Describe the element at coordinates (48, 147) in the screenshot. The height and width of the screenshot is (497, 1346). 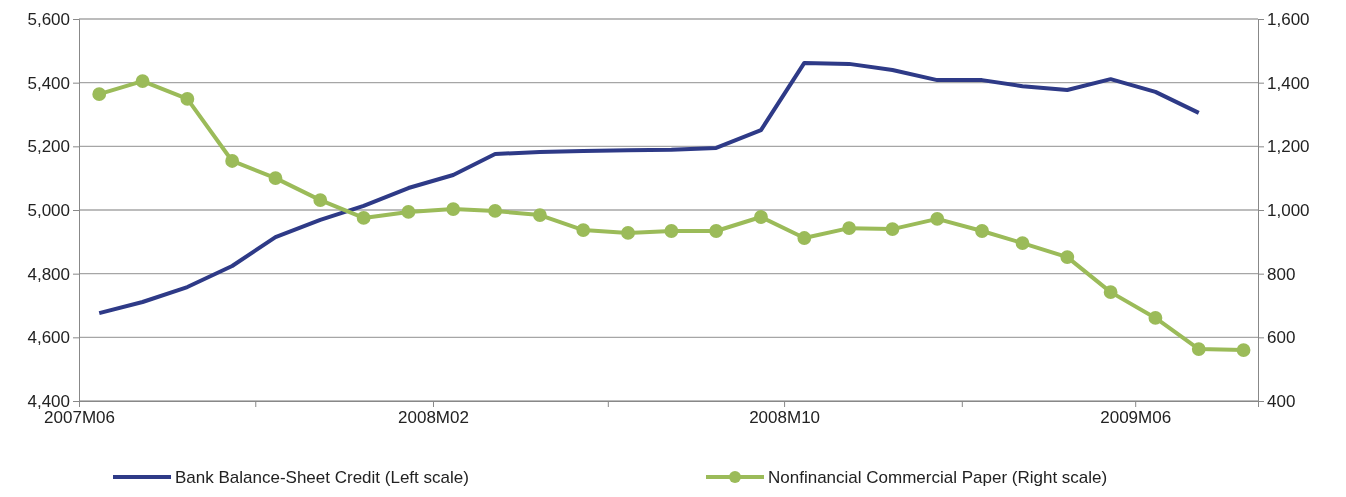
I see `y-tick-label: 5,200` at that location.